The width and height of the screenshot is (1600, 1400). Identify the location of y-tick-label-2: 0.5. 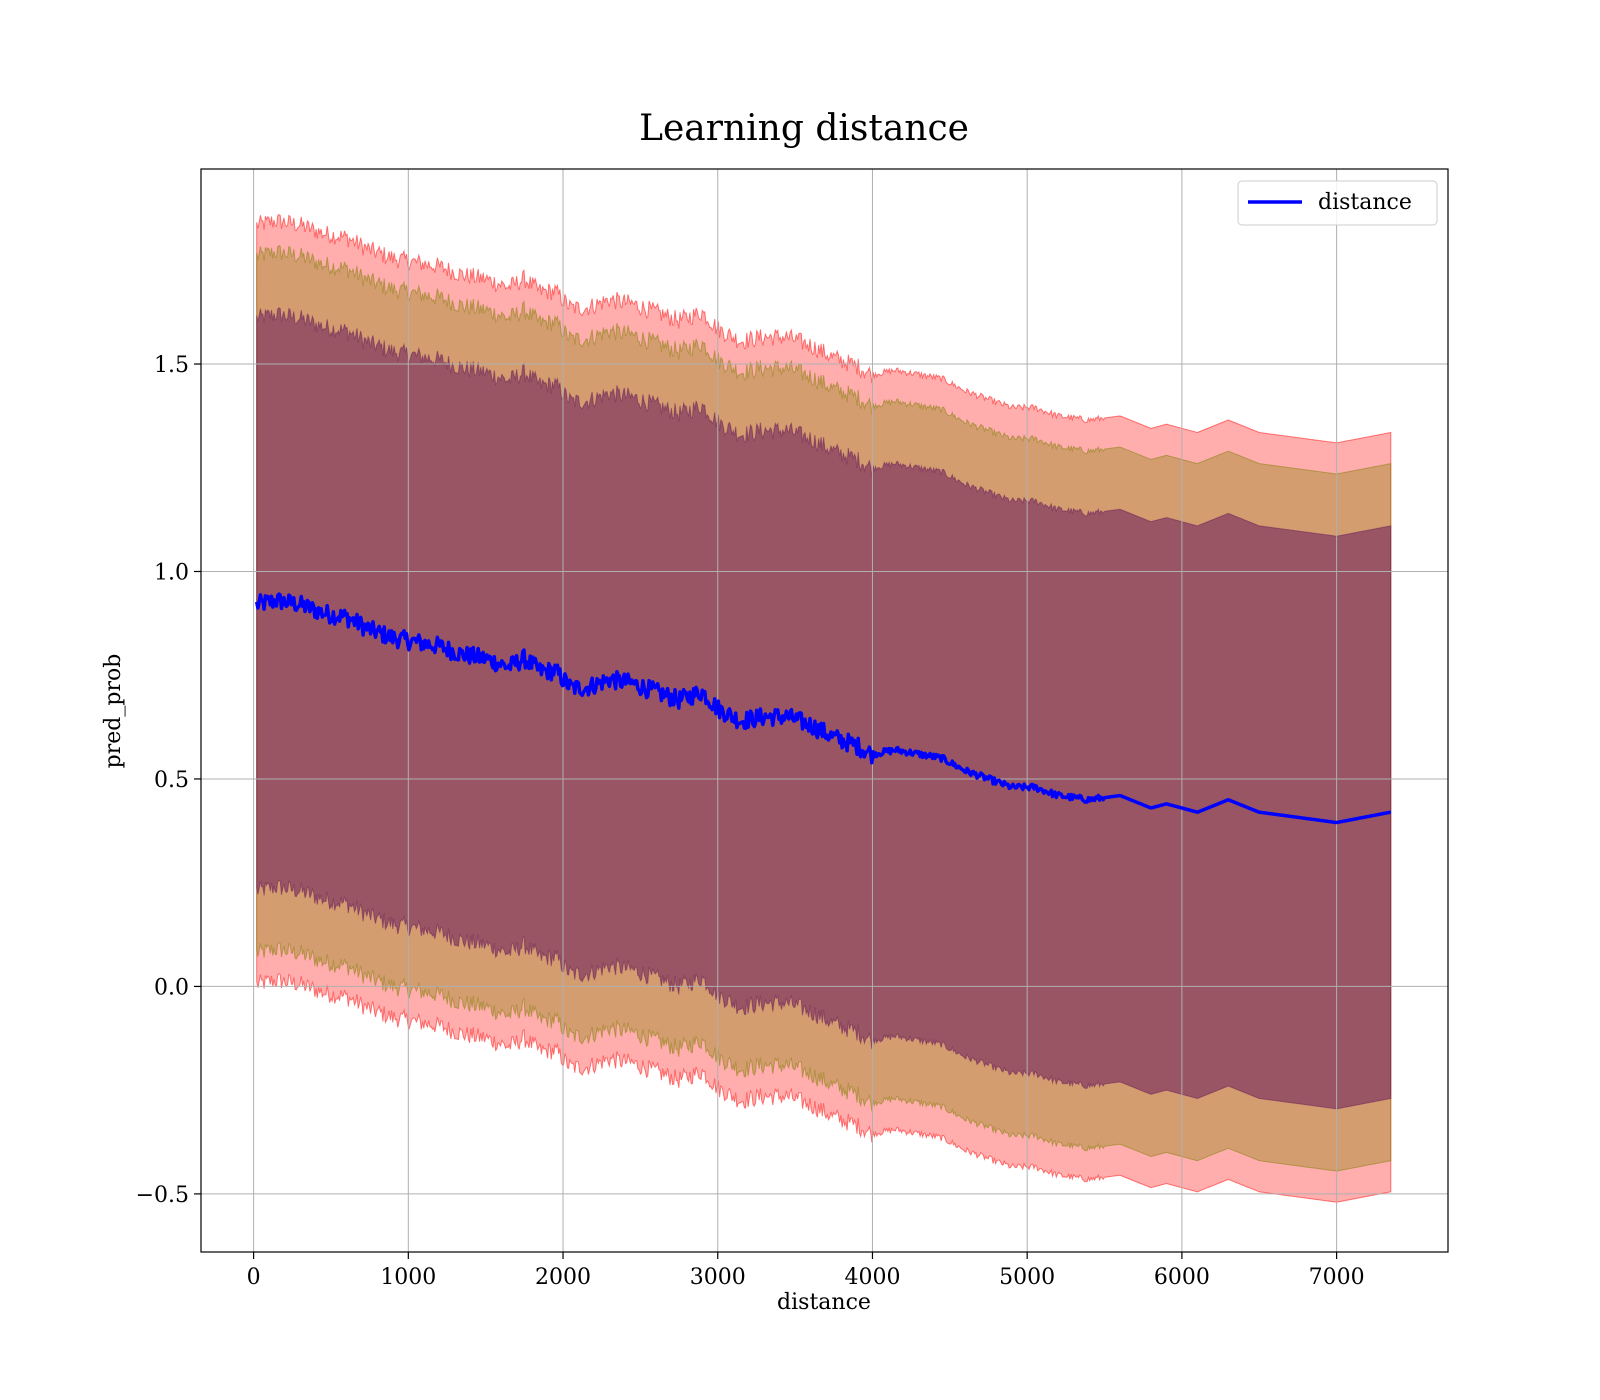
(171, 780).